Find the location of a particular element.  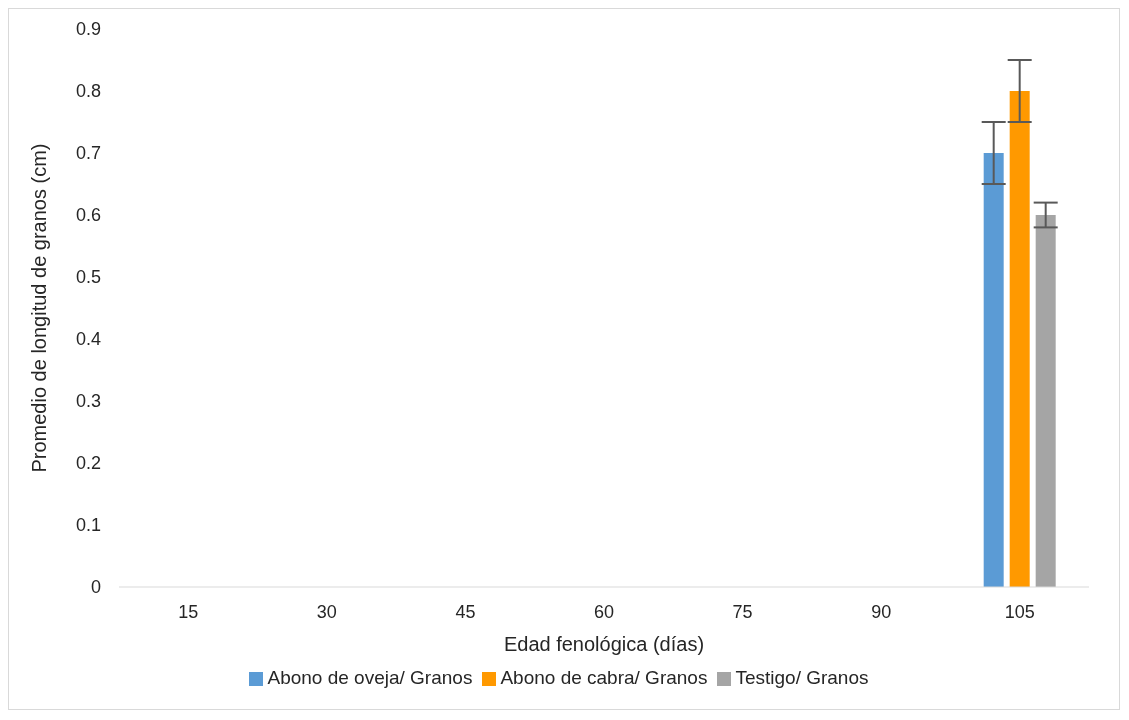

y-tick-label: 0.4 is located at coordinates (88, 339).